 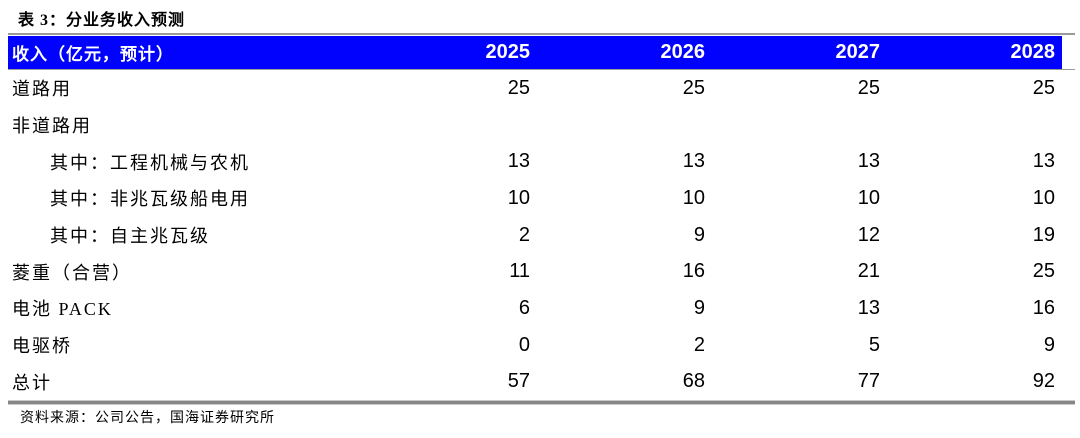 I want to click on table-row: 菱重（合营） 11 16 21 25, so click(x=535, y=271).